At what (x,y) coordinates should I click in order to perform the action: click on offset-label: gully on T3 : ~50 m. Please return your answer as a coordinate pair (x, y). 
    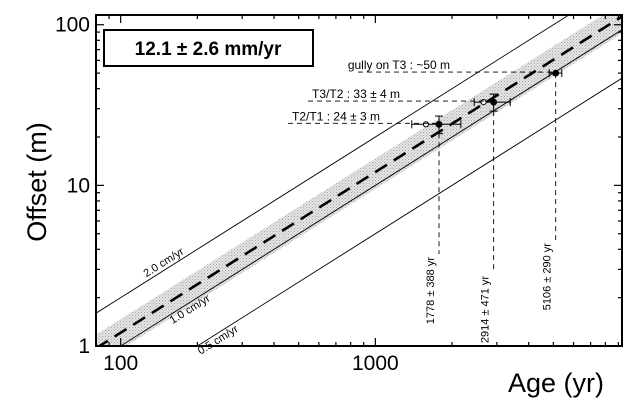
    Looking at the image, I should click on (399, 65).